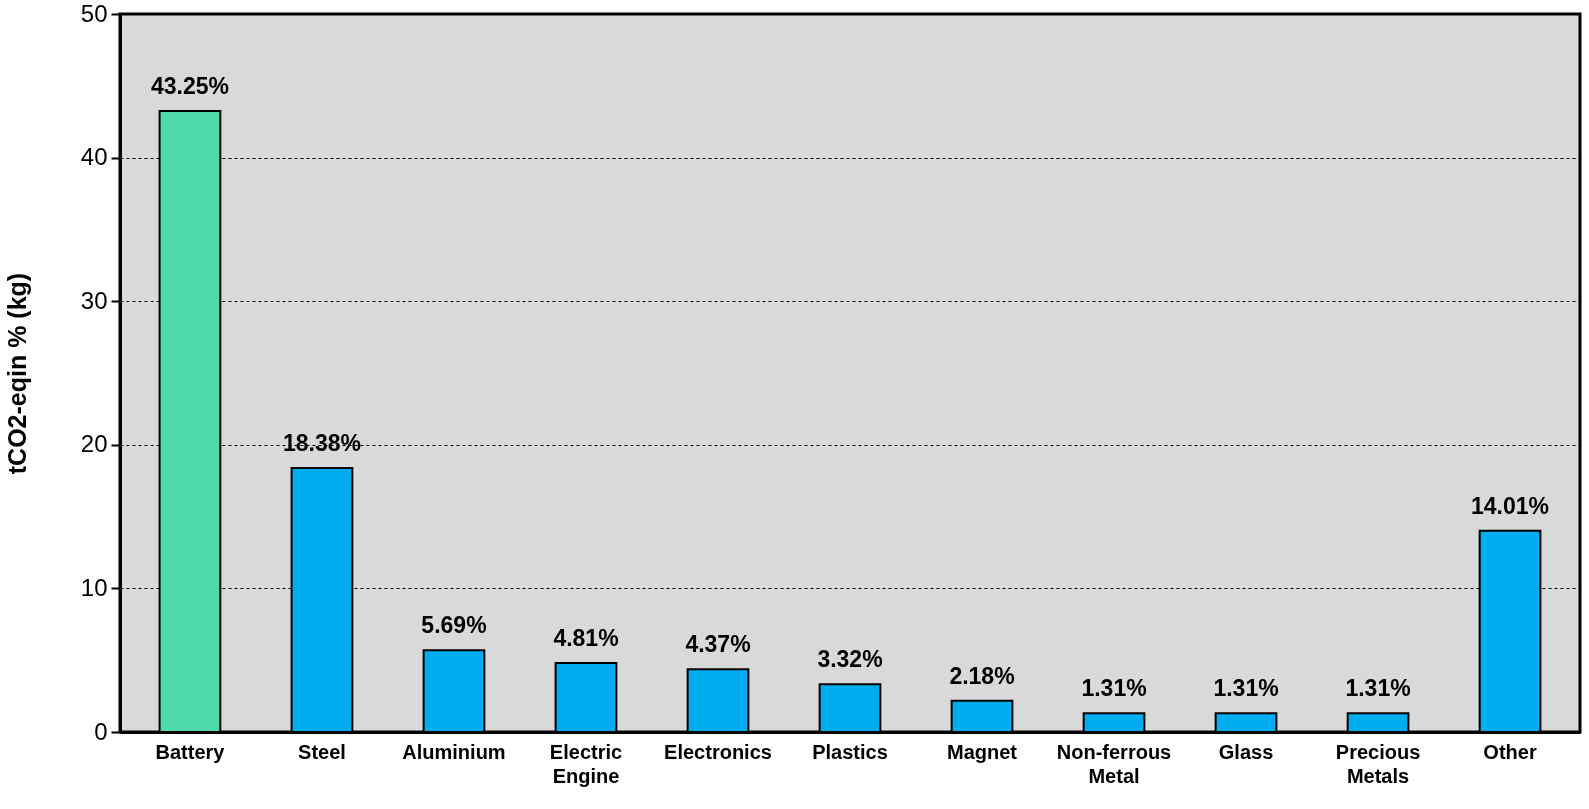 This screenshot has height=809, width=1589. Describe the element at coordinates (101, 731) in the screenshot. I see `y-tick-label: 0` at that location.